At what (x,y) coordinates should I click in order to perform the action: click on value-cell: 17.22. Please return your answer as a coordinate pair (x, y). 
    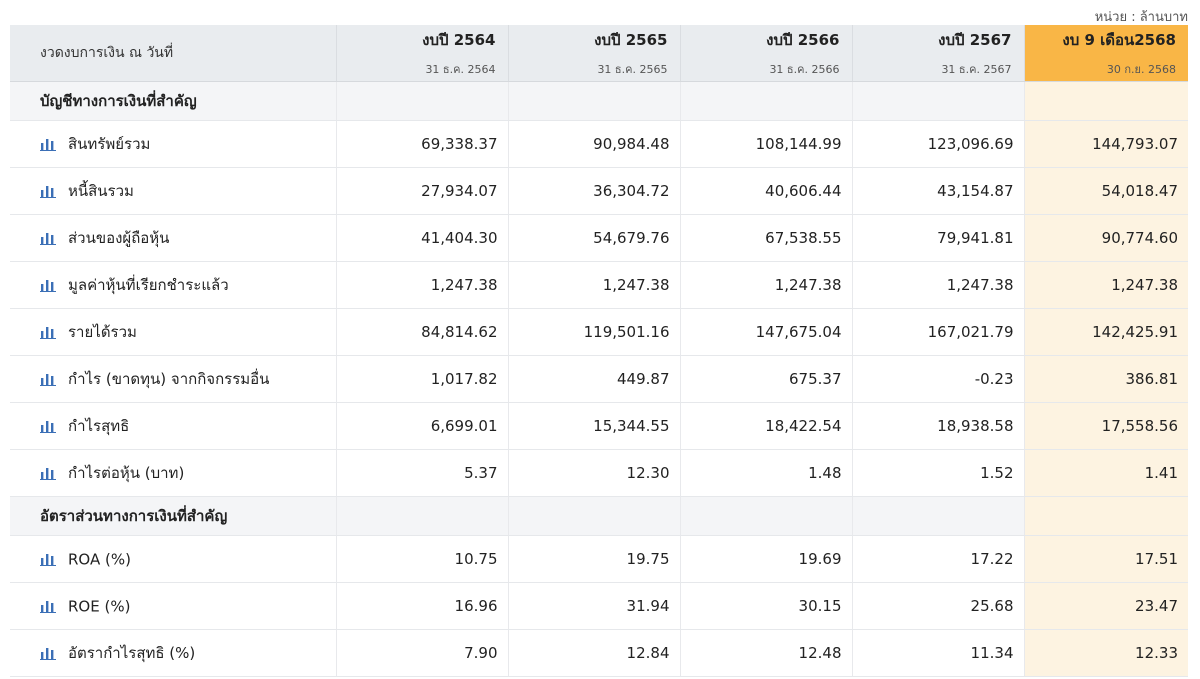
    Looking at the image, I should click on (938, 559).